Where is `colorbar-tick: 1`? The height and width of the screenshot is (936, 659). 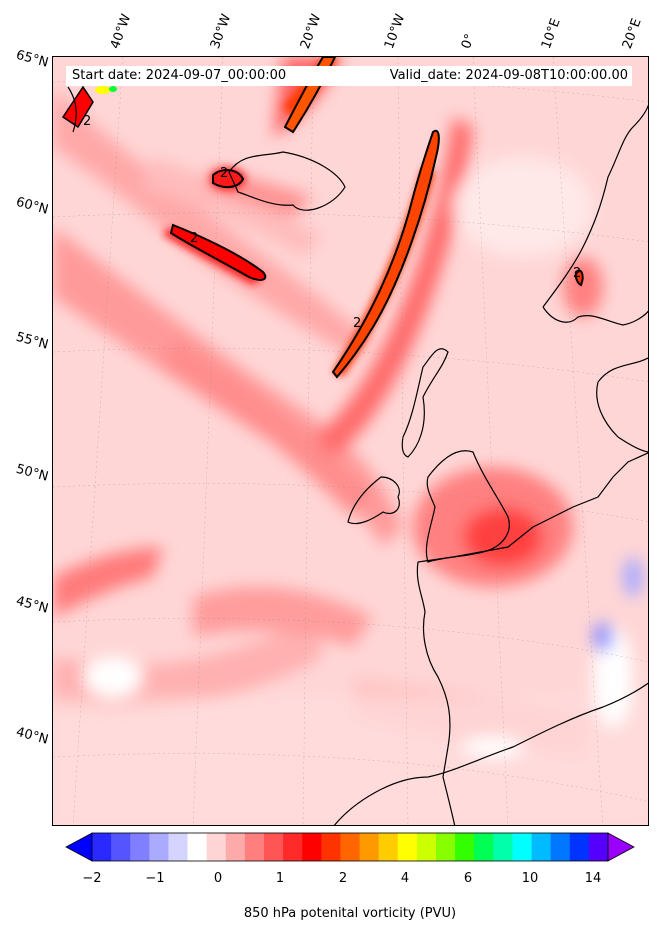 colorbar-tick: 1 is located at coordinates (280, 878).